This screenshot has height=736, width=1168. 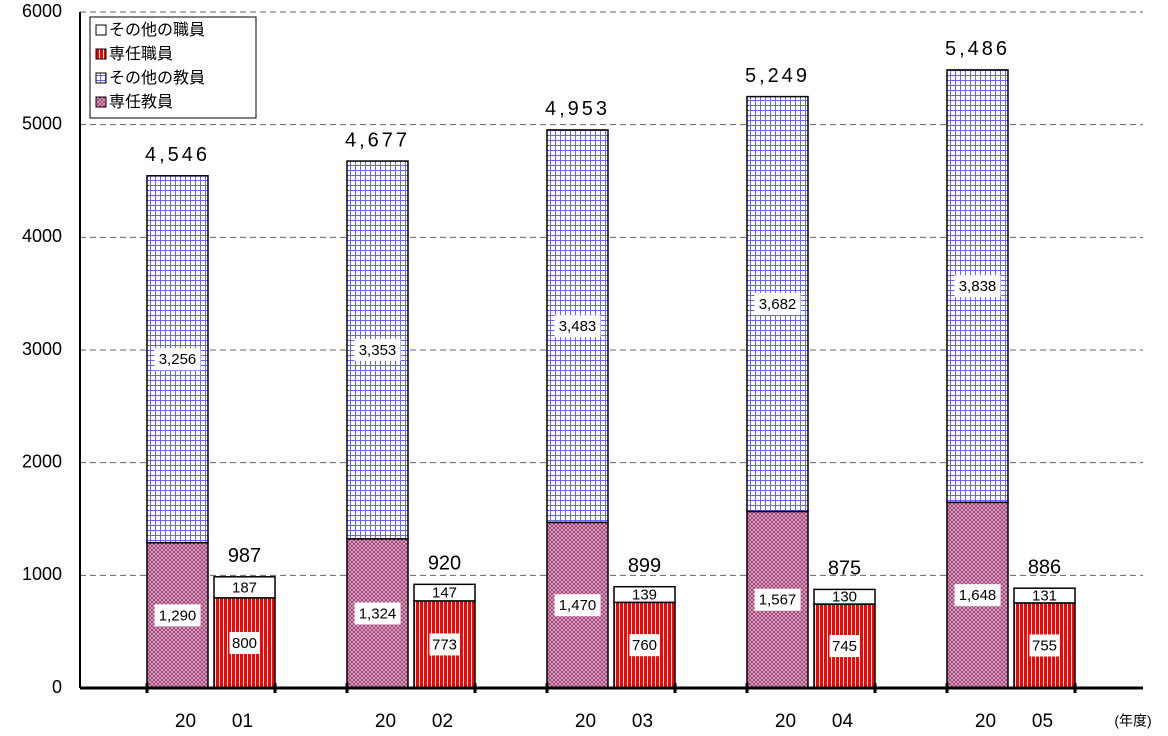 I want to click on total-label: 4,546, so click(x=177, y=155).